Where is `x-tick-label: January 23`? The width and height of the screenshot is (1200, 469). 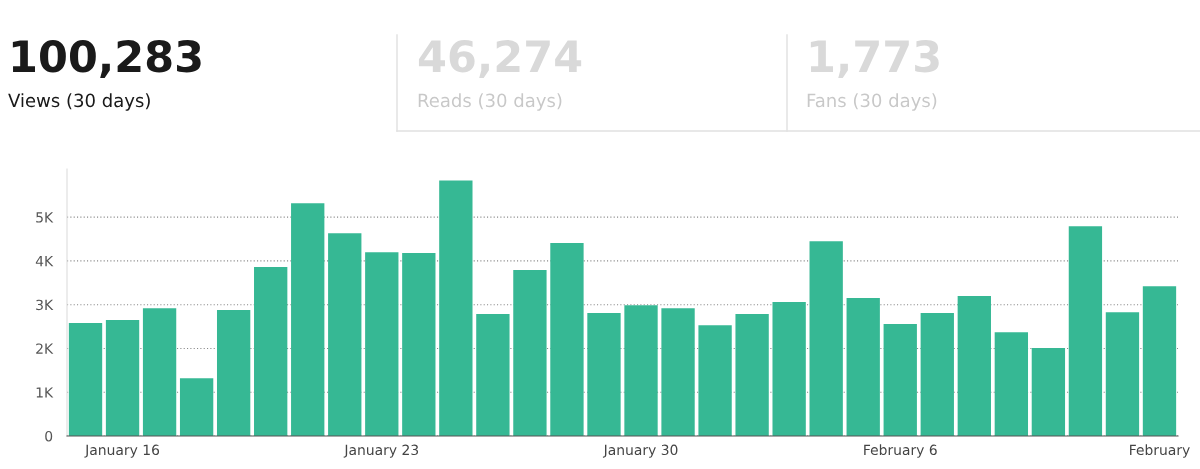
x-tick-label: January 23 is located at coordinates (381, 451).